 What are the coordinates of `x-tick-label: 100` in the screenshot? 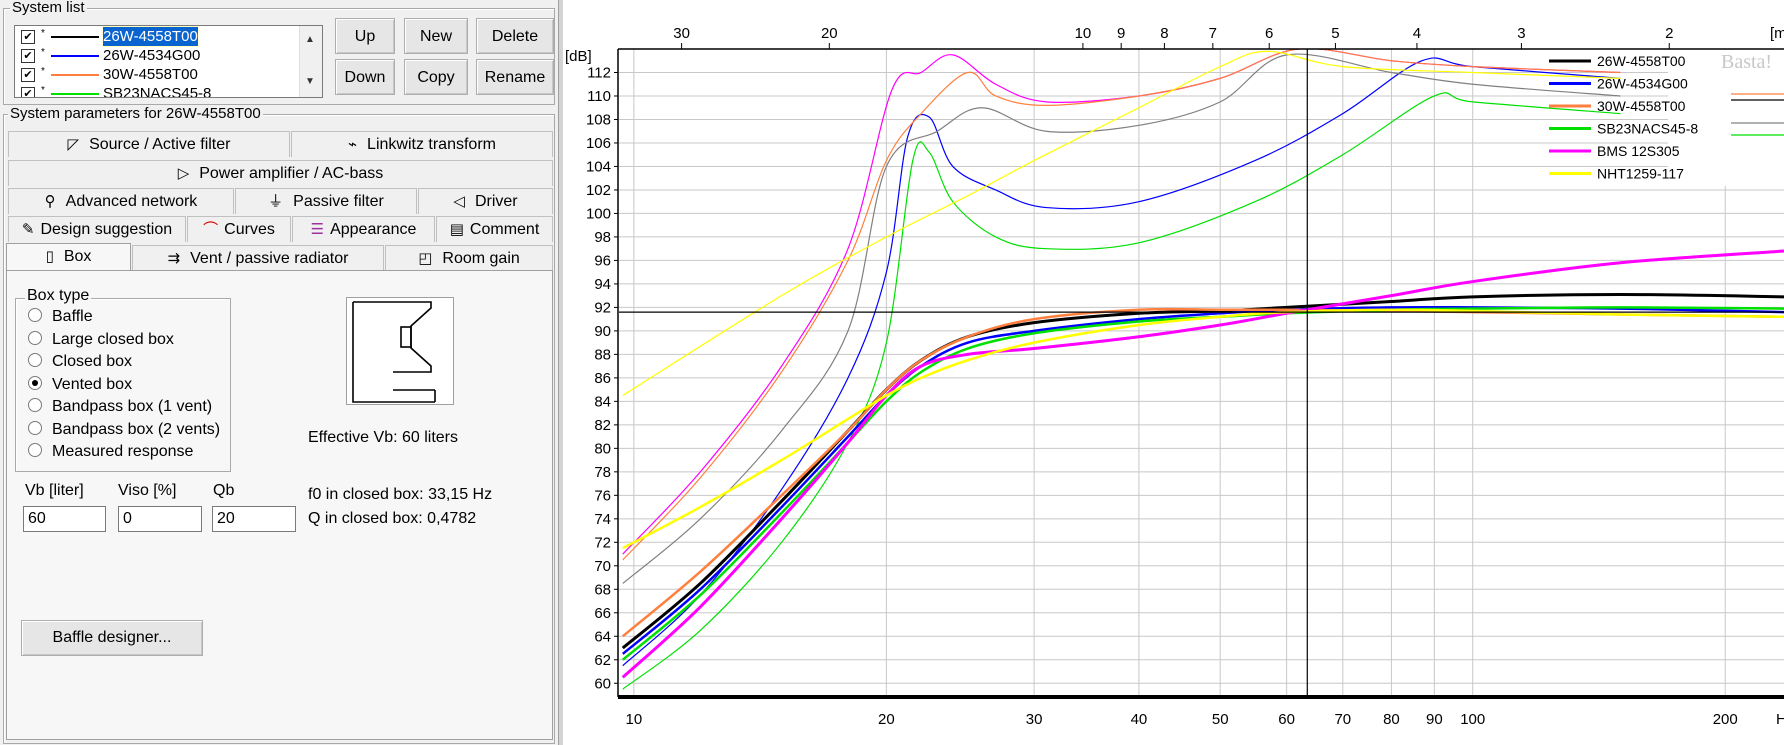 It's located at (1472, 719).